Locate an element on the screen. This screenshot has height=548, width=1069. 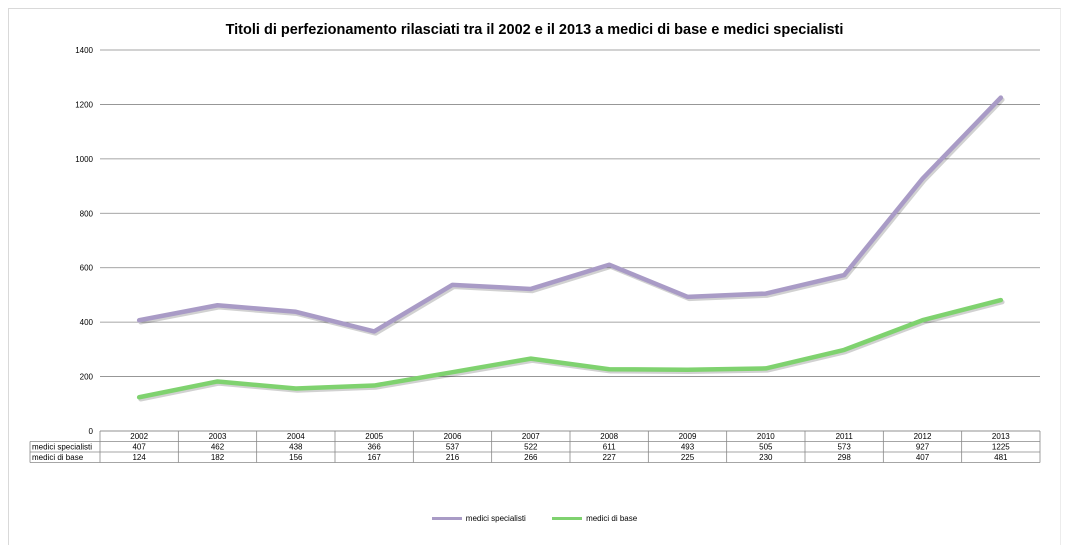
table-row-label-1: medici di base is located at coordinates (58, 457).